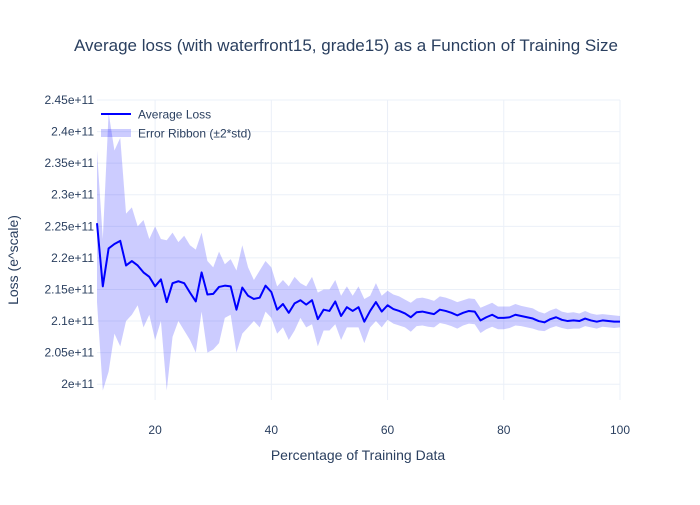 The width and height of the screenshot is (700, 505). I want to click on y-tick-label: 2.15e+11, so click(70, 289).